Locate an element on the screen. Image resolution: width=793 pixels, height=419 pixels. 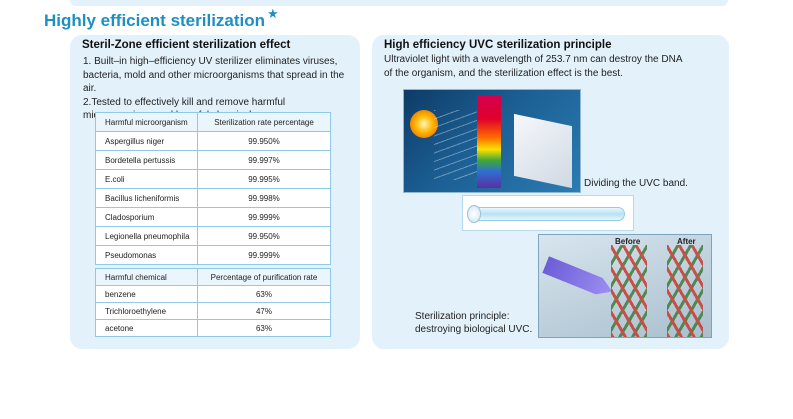
uv-spectrum-image is located at coordinates (492, 141).